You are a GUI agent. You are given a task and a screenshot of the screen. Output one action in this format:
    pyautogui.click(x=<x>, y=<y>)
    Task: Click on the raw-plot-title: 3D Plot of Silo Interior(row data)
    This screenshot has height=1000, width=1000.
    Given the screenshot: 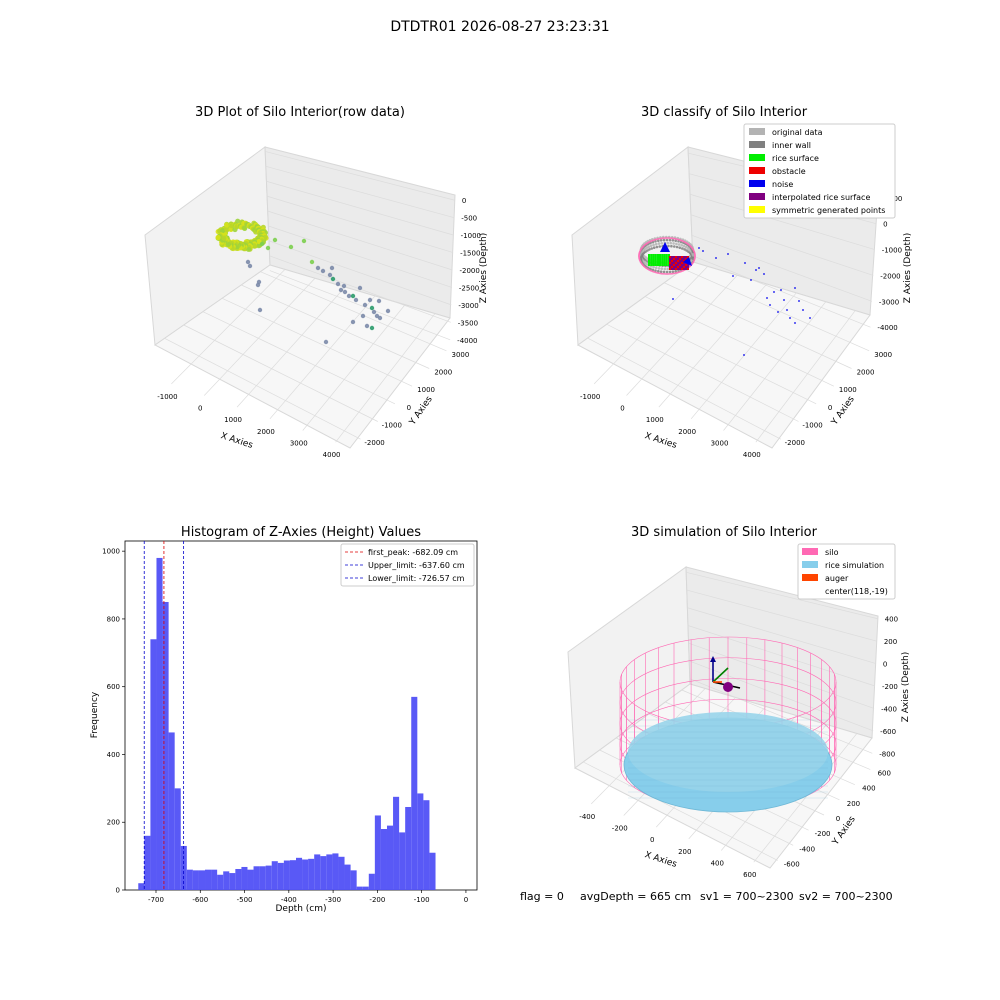 What is the action you would take?
    pyautogui.click(x=300, y=112)
    